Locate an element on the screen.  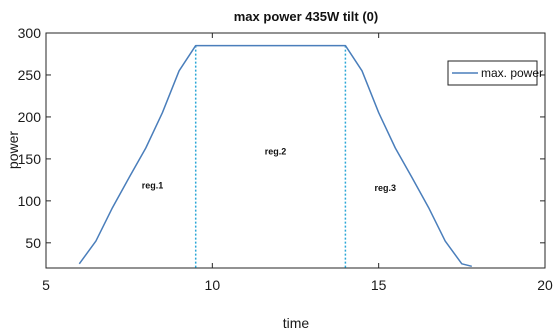
y-axis-label: power is located at coordinates (13, 150).